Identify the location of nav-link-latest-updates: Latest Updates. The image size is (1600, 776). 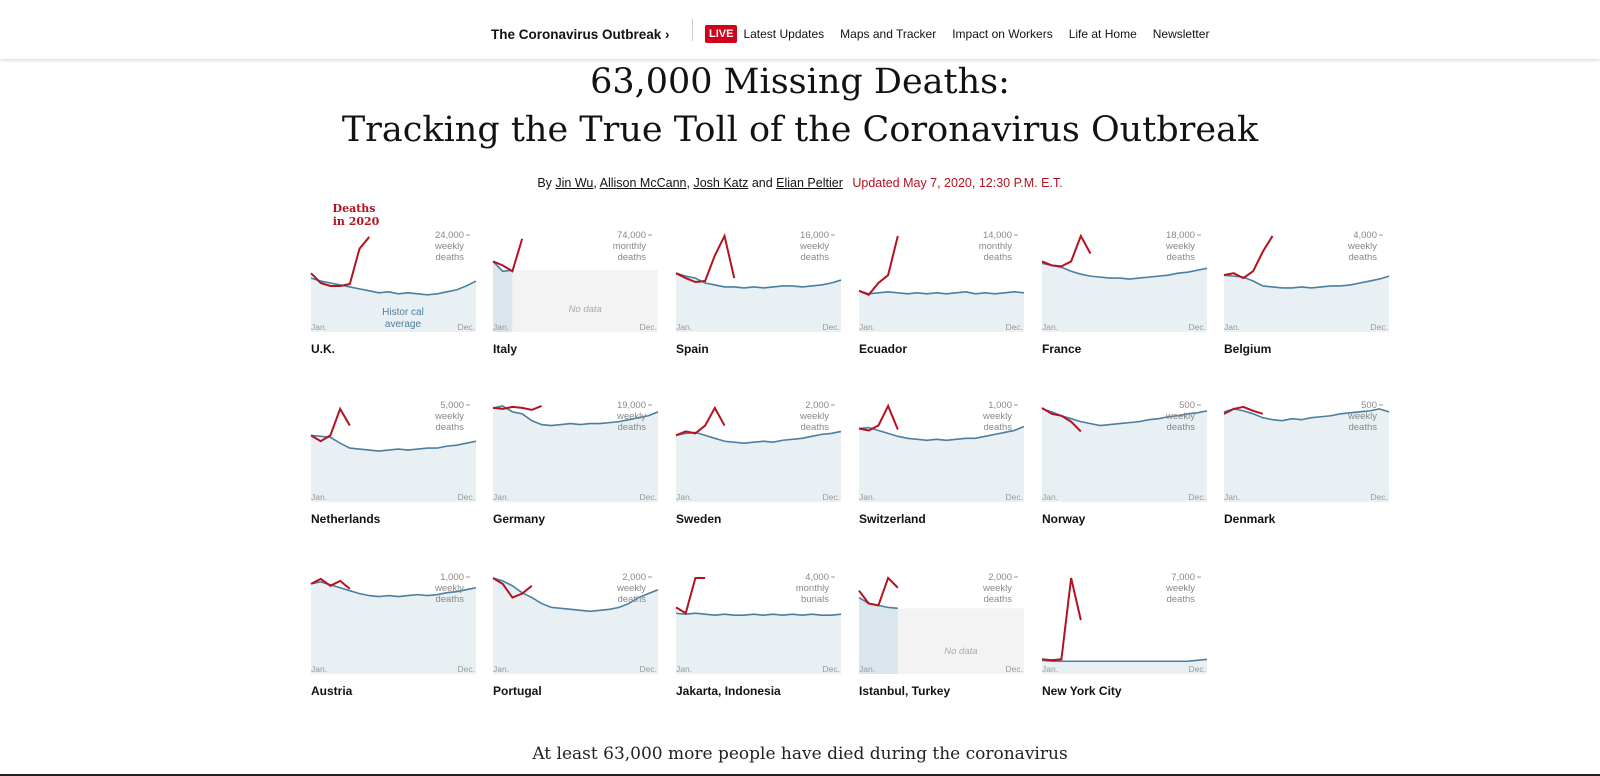
(784, 34).